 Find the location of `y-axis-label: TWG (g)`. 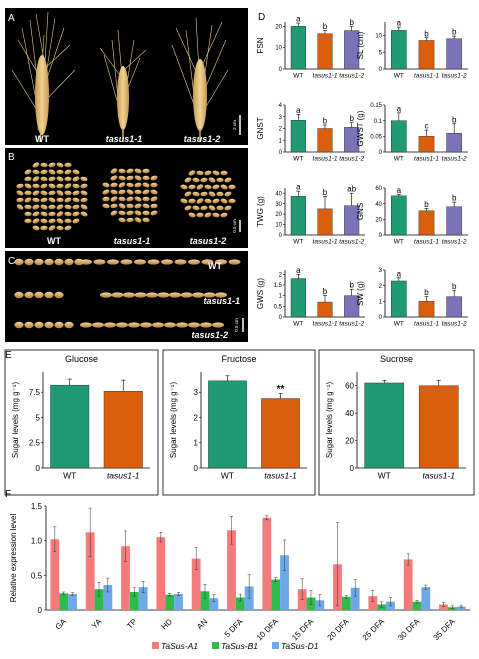

y-axis-label: TWG (g) is located at coordinates (260, 211).